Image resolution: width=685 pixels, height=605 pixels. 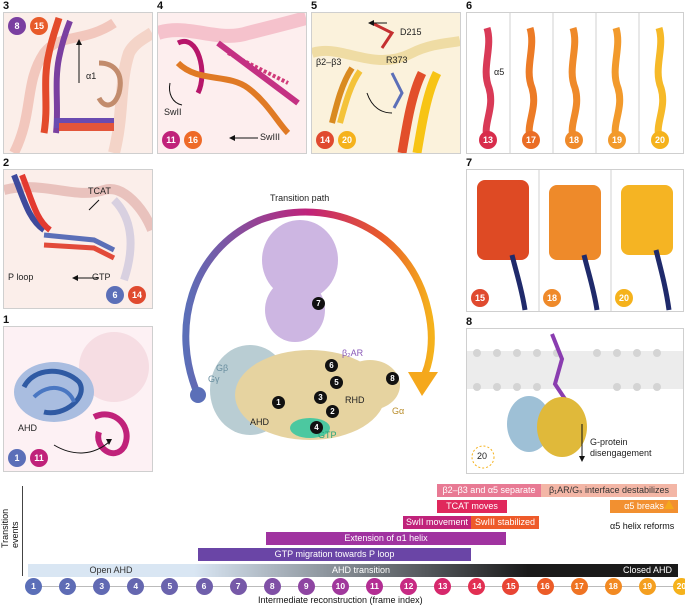 What do you see at coordinates (386, 538) in the screenshot?
I see `event-alpha1: Extension of α1 helix` at bounding box center [386, 538].